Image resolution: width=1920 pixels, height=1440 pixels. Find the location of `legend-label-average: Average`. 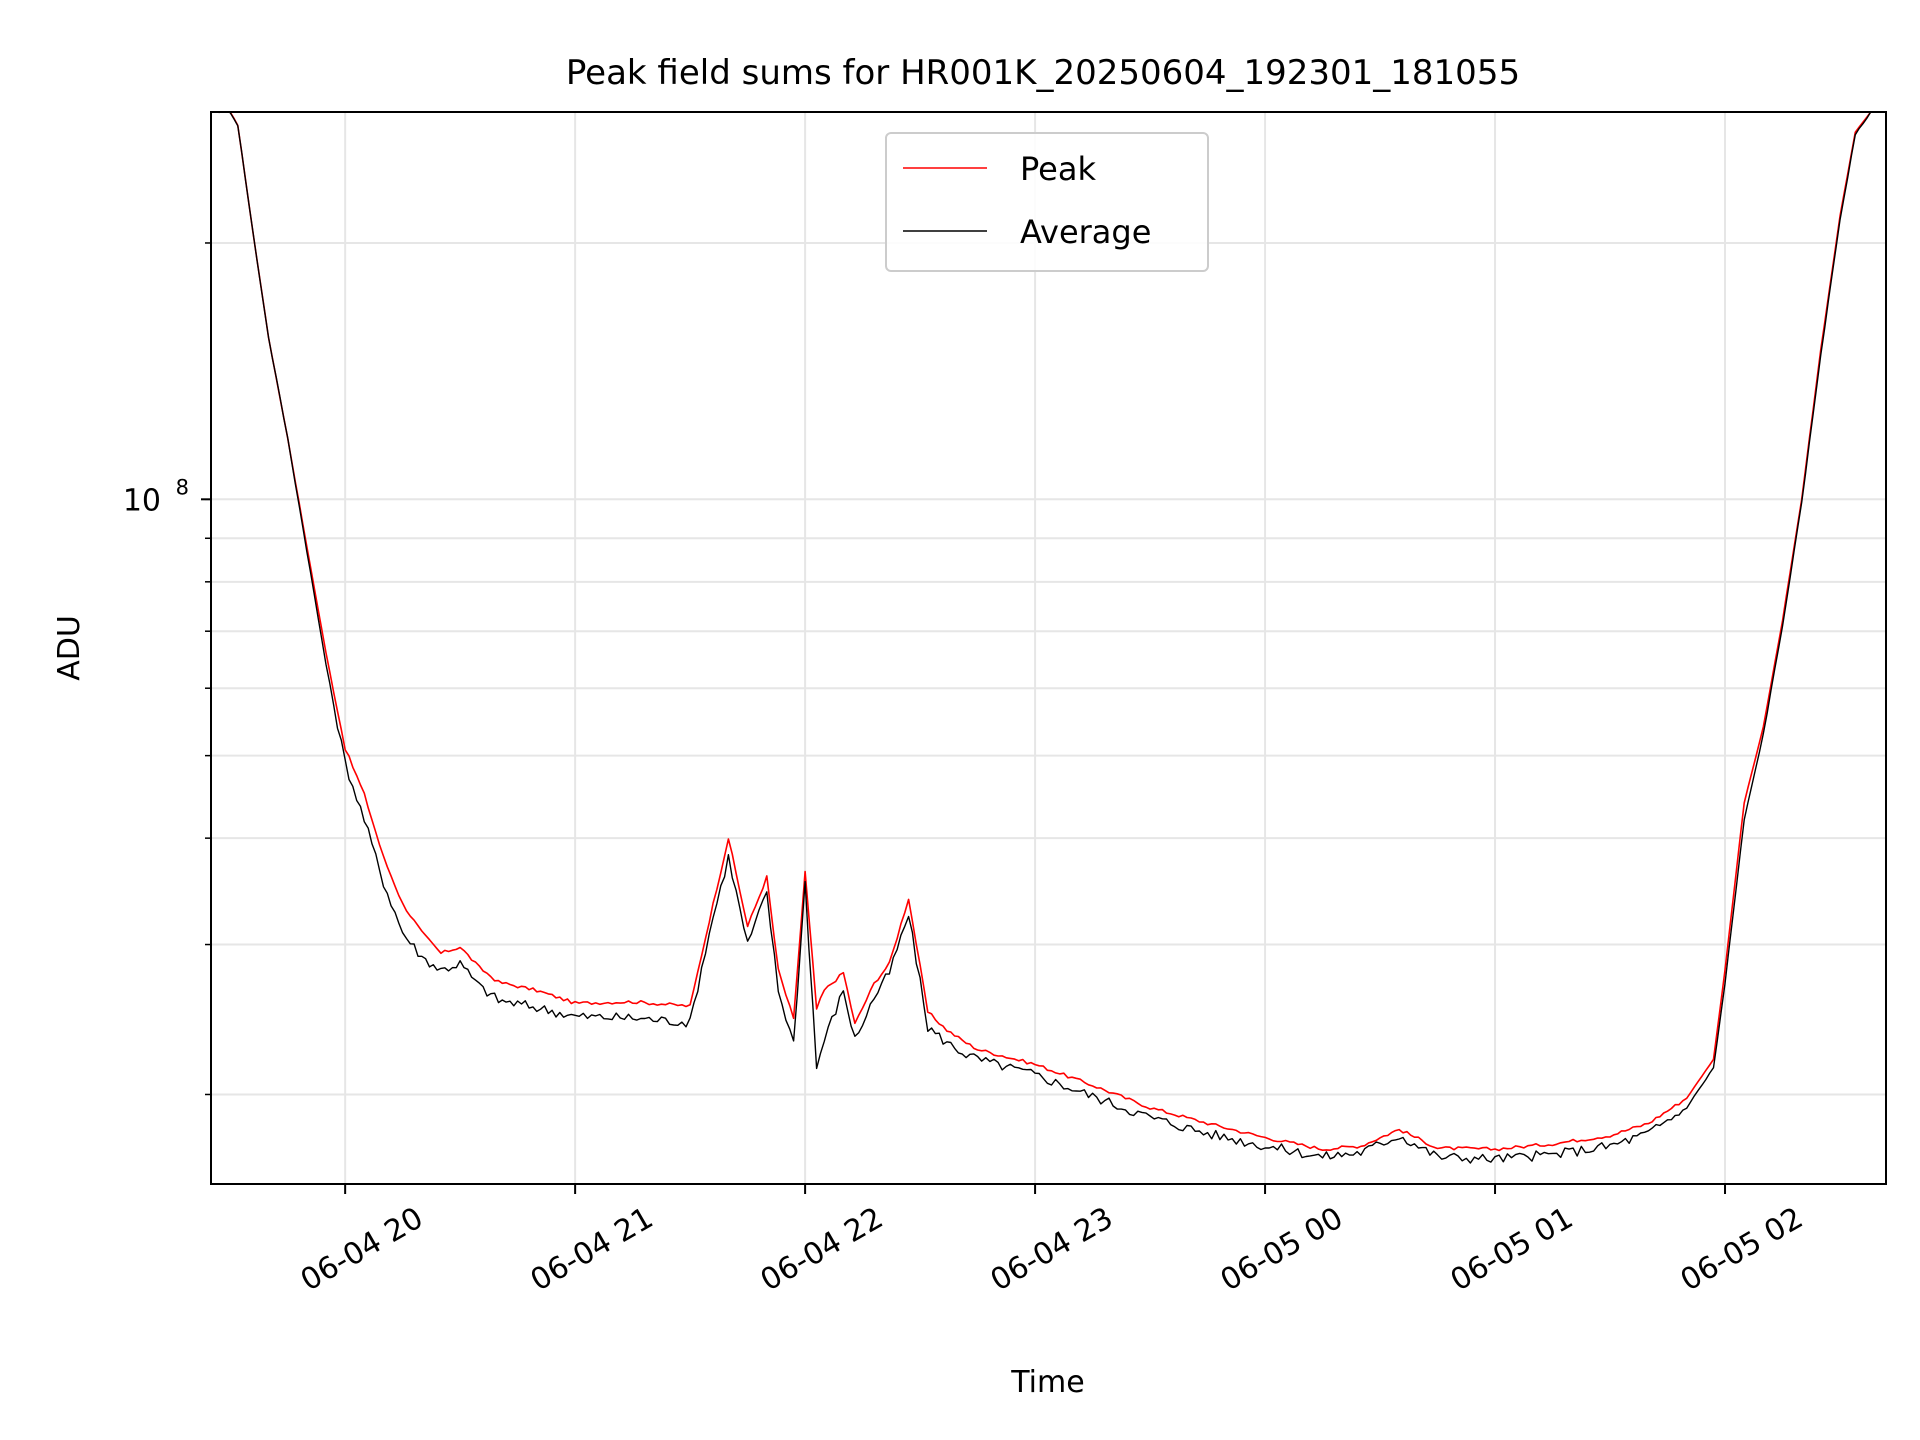

legend-label-average: Average is located at coordinates (1085, 232).